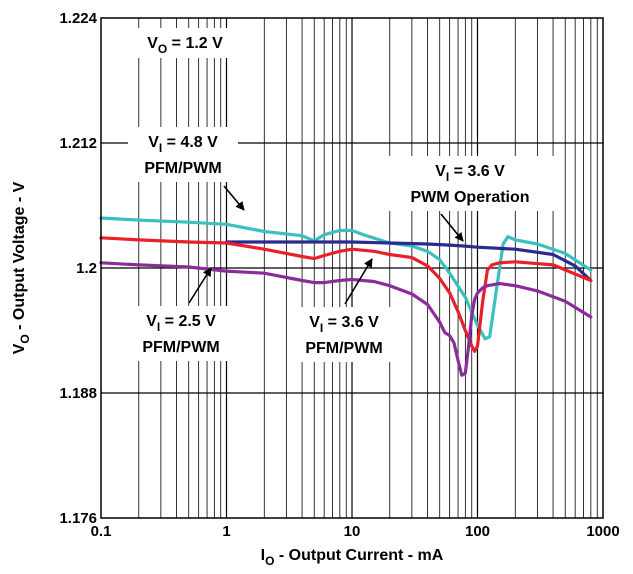  I want to click on y-tick-label: 1.176, so click(78, 518).